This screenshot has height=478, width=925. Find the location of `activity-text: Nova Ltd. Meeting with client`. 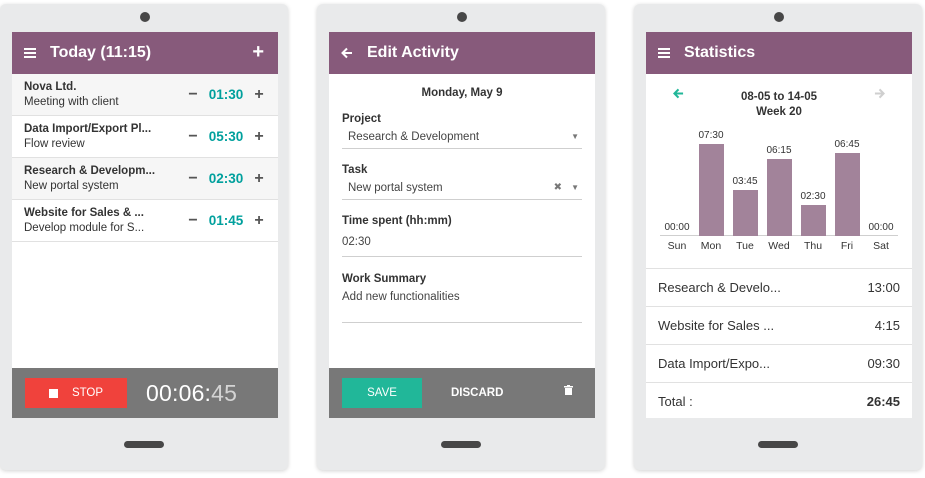

activity-text: Nova Ltd. Meeting with client is located at coordinates (105, 94).